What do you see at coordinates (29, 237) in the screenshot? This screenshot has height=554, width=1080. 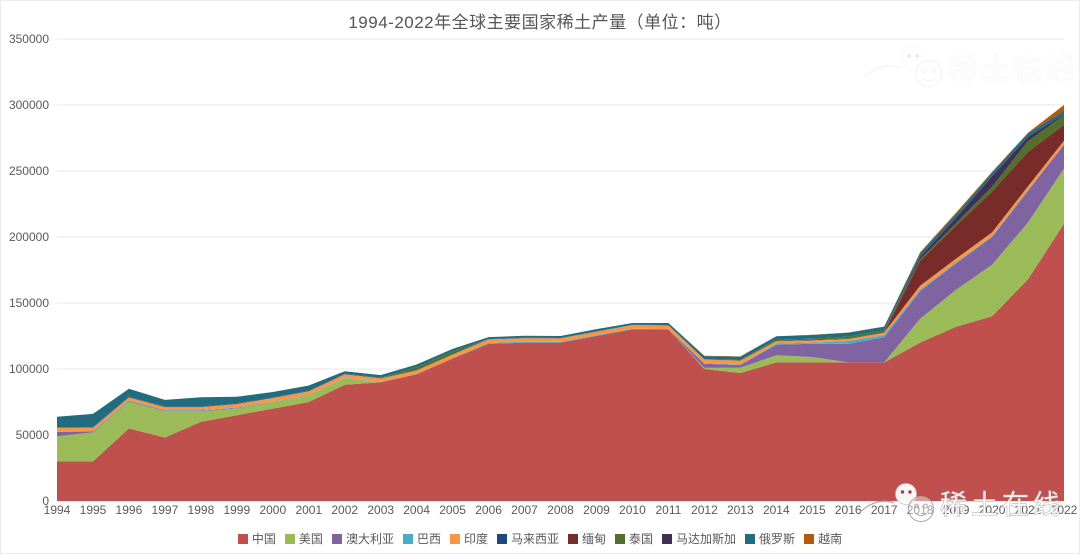 I see `y-axis-tick-label: 200000` at bounding box center [29, 237].